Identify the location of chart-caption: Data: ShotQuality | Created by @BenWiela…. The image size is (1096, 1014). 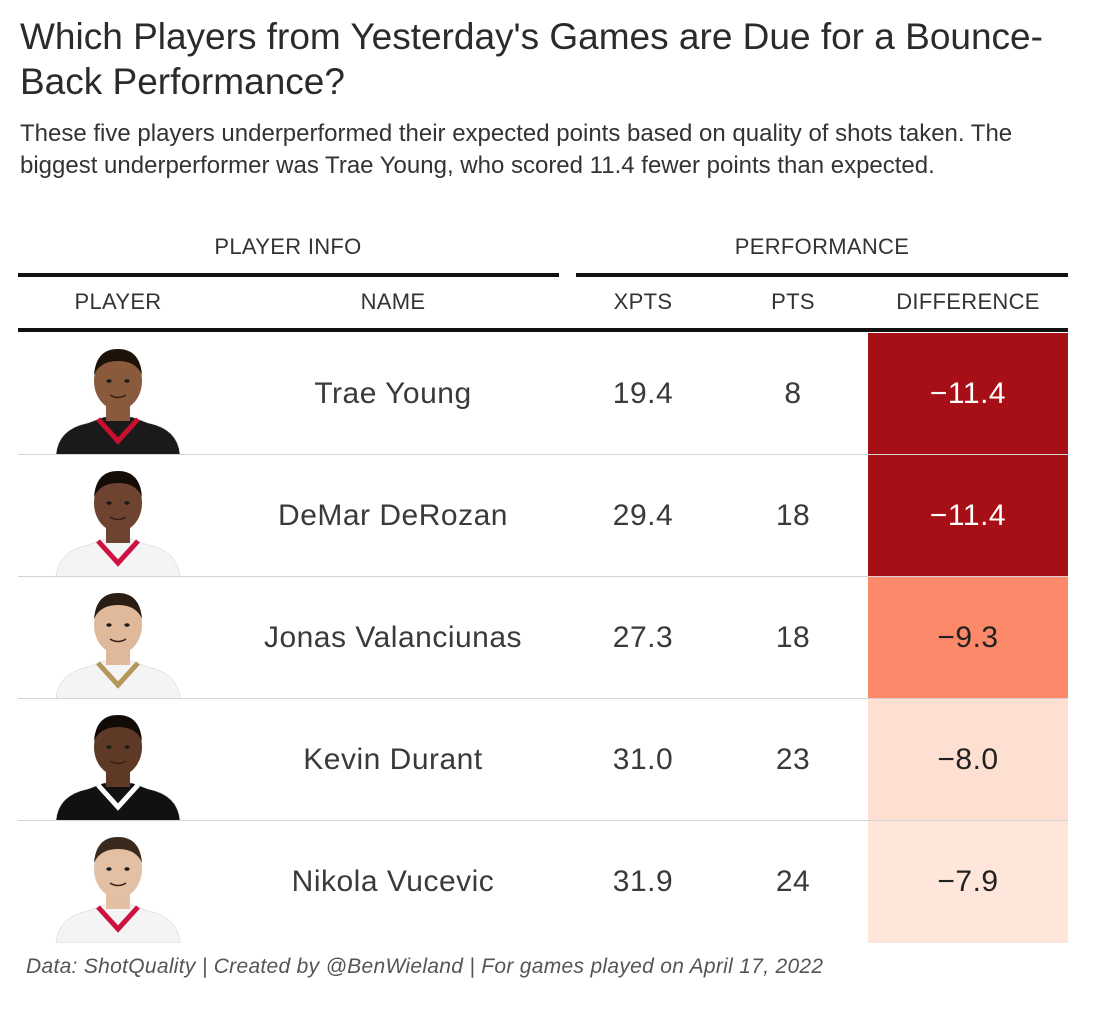
(425, 966).